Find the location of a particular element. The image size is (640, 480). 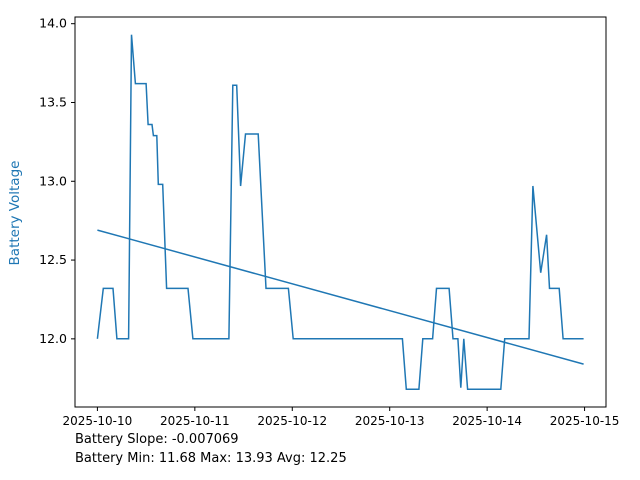

y-tick-label: 12.5 is located at coordinates (53, 259).